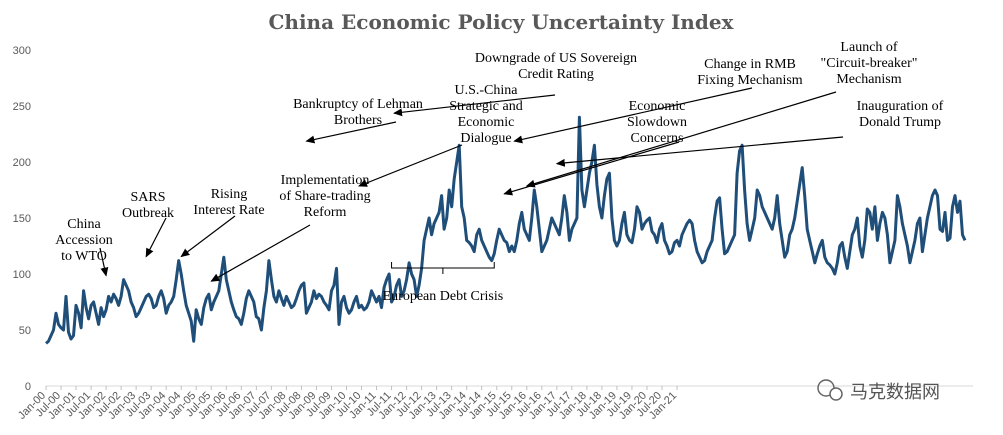 The height and width of the screenshot is (435, 1003). I want to click on annotation-label: Brothers, so click(358, 120).